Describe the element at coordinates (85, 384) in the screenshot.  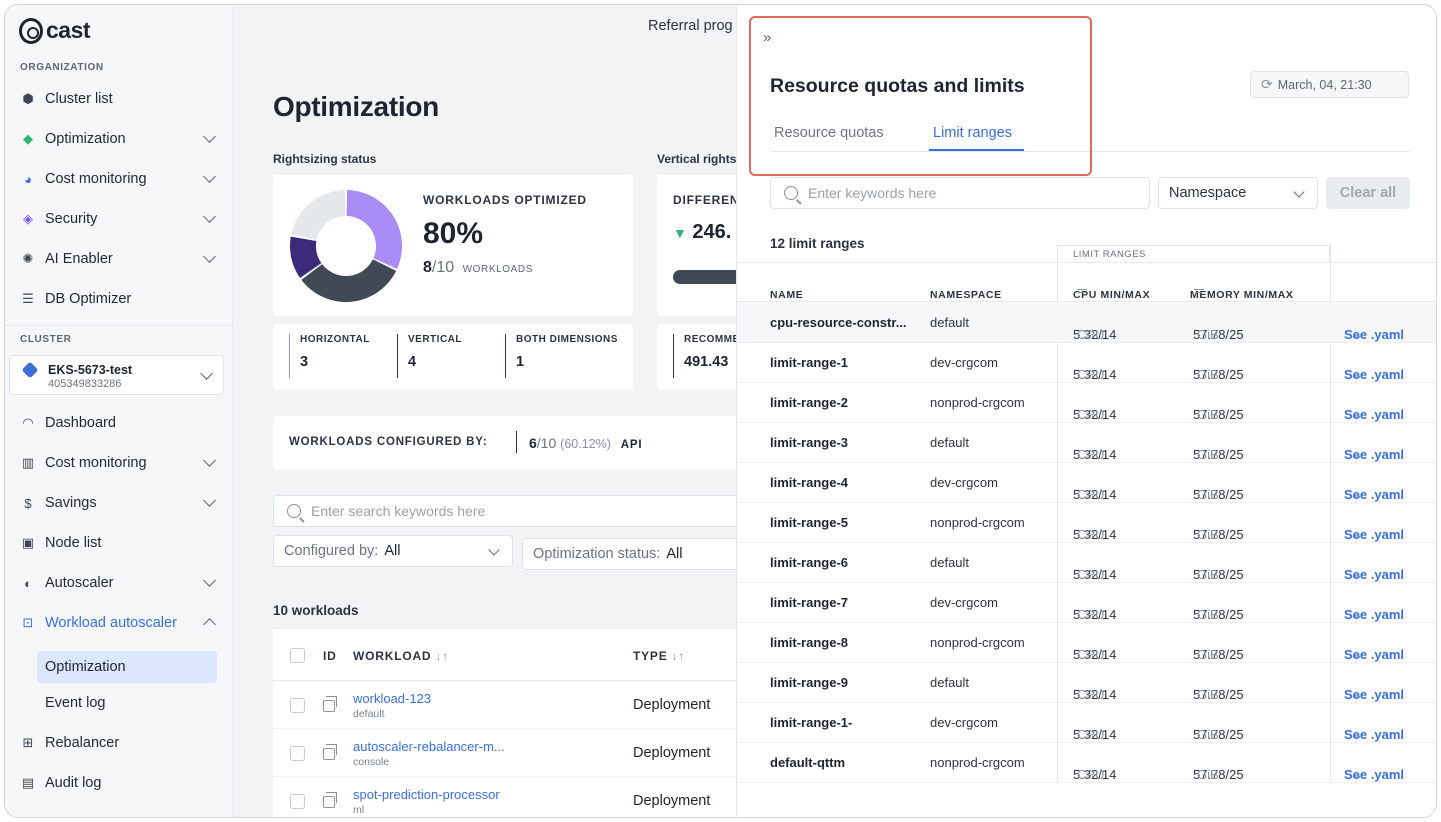
I see `cluster-id: 405349833286` at that location.